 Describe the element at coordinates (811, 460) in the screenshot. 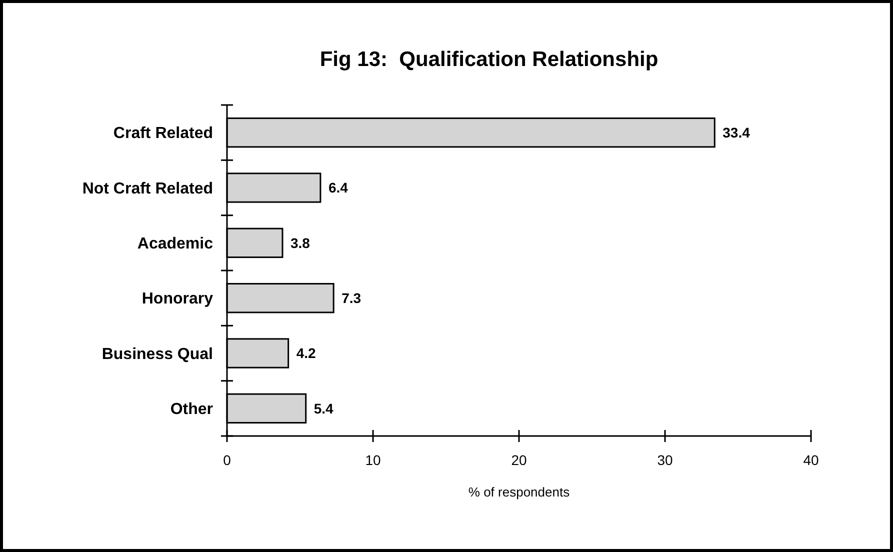

I see `x-tick-label: 40` at that location.